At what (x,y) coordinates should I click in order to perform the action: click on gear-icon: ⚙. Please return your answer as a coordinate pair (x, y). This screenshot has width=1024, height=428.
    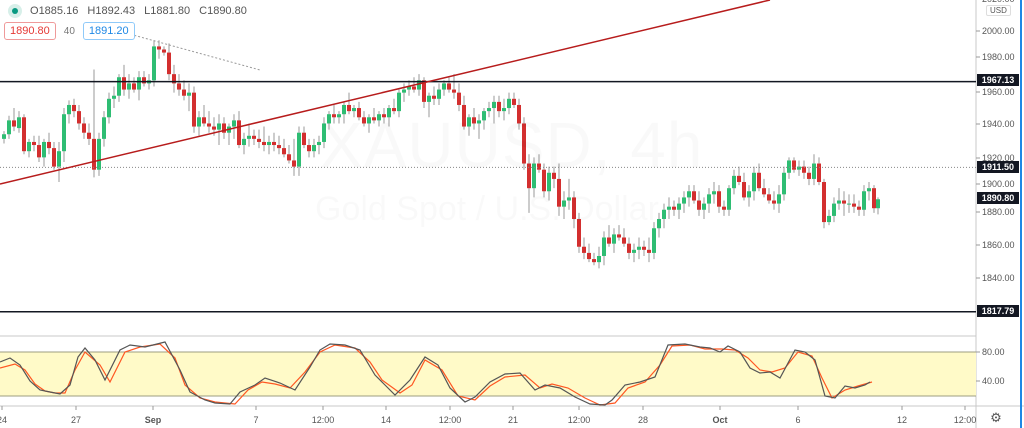
    Looking at the image, I should click on (996, 417).